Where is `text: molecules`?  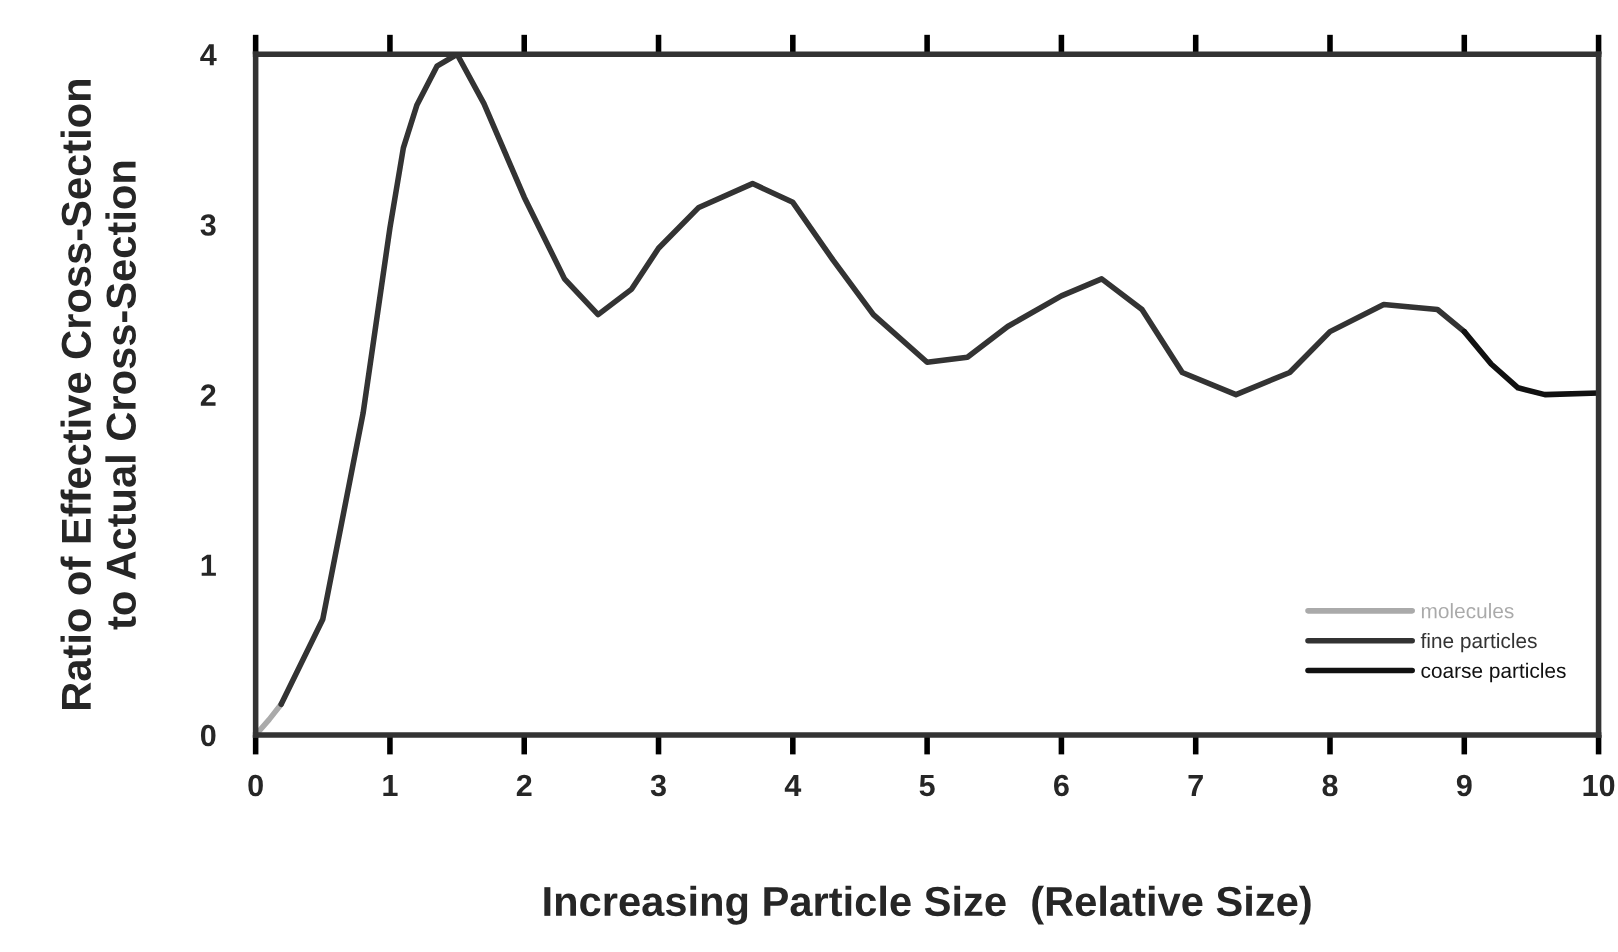 text: molecules is located at coordinates (1467, 611).